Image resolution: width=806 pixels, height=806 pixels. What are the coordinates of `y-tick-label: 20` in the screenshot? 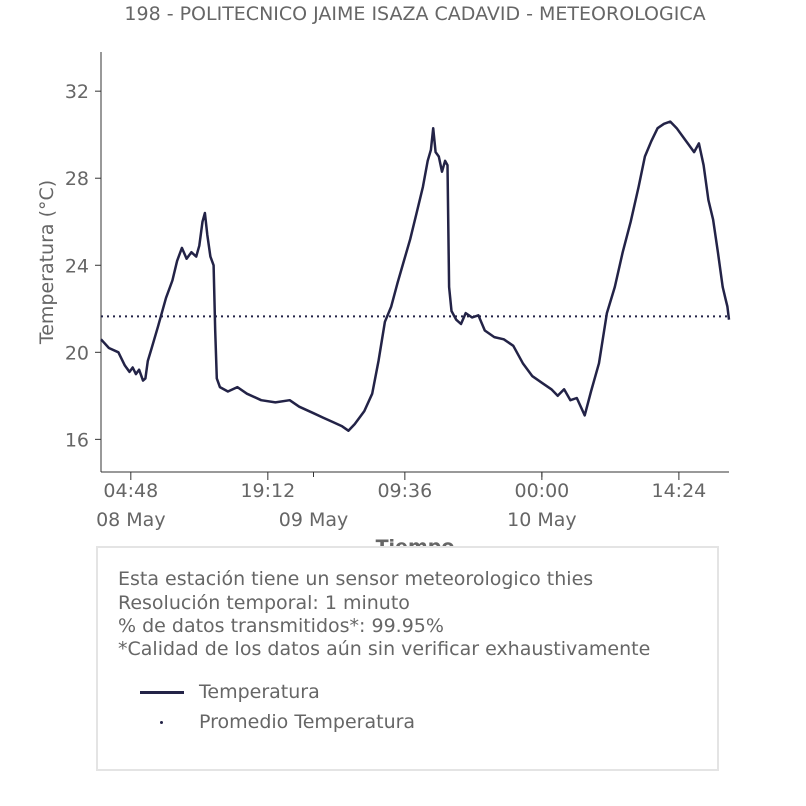 It's located at (77, 353).